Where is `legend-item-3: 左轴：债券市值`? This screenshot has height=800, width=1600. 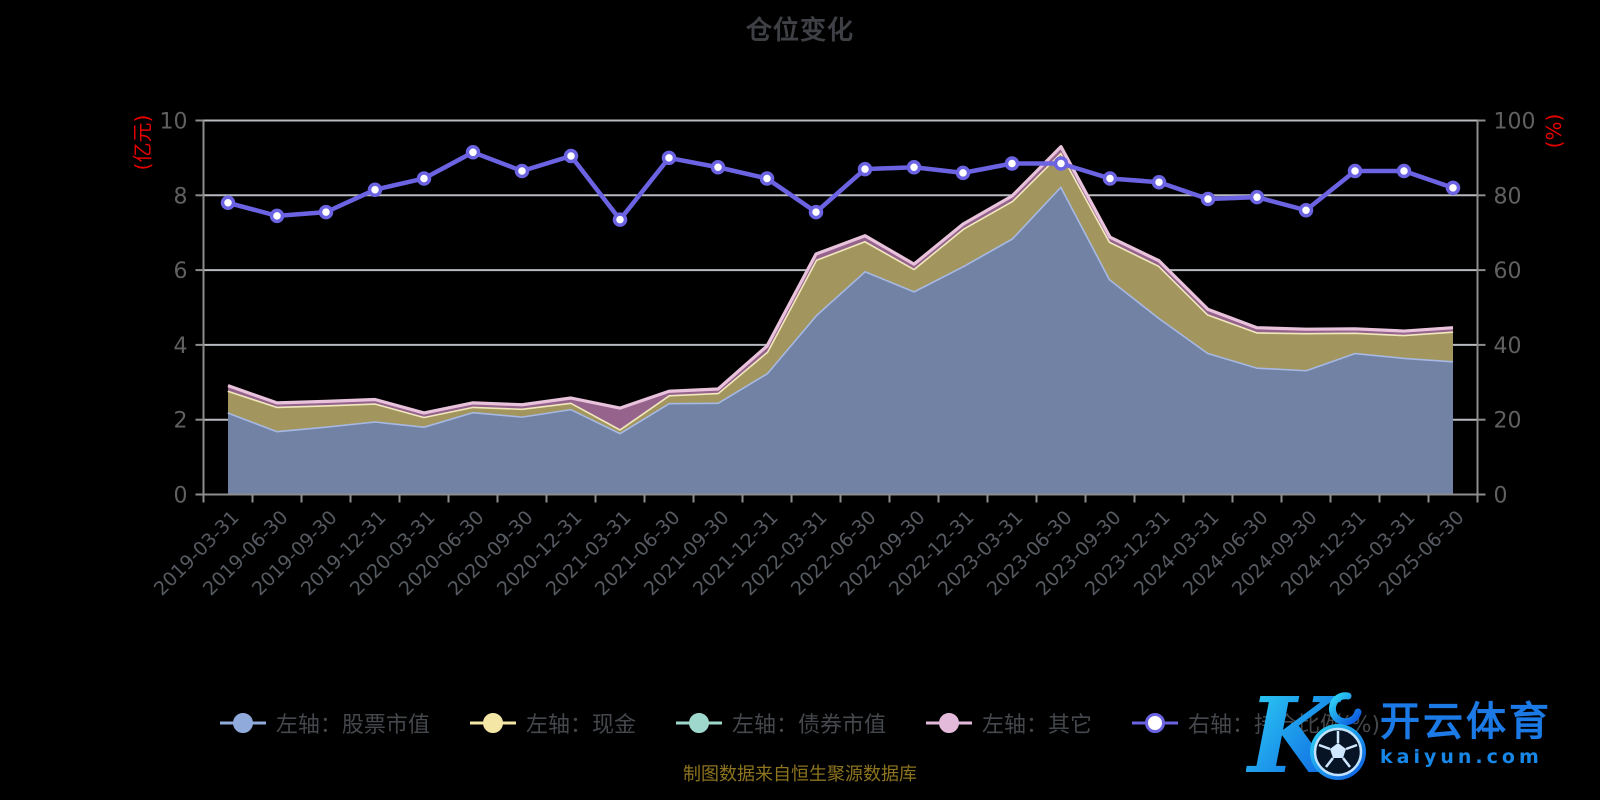
legend-item-3: 左轴：债券市值 is located at coordinates (780, 723).